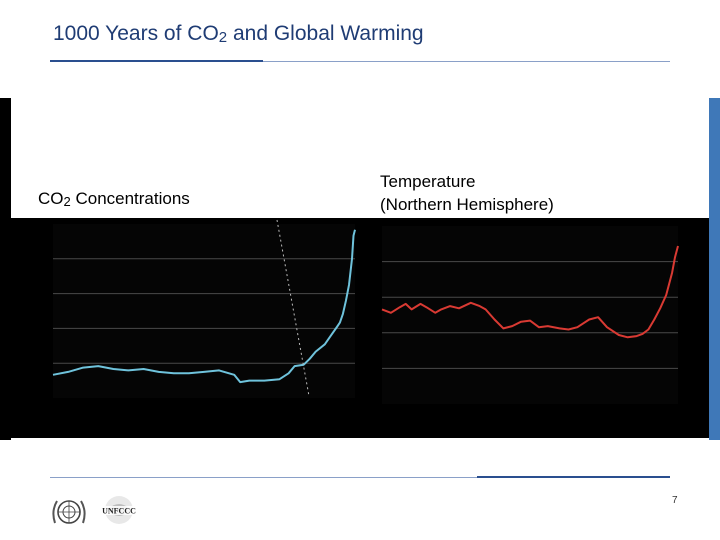 Image resolution: width=720 pixels, height=540 pixels. Describe the element at coordinates (67, 201) in the screenshot. I see `co2-title-subscript: 2` at that location.